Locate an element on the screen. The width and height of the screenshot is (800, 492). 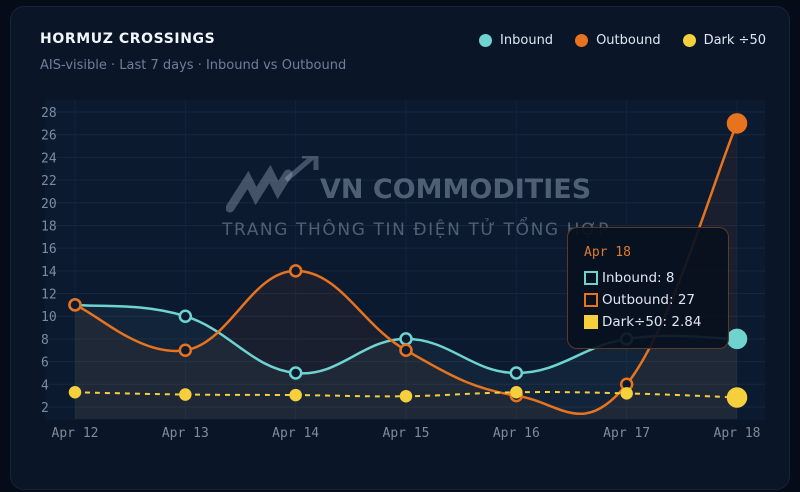
tooltip-row-inbound: Inbound: 8 is located at coordinates (629, 278).